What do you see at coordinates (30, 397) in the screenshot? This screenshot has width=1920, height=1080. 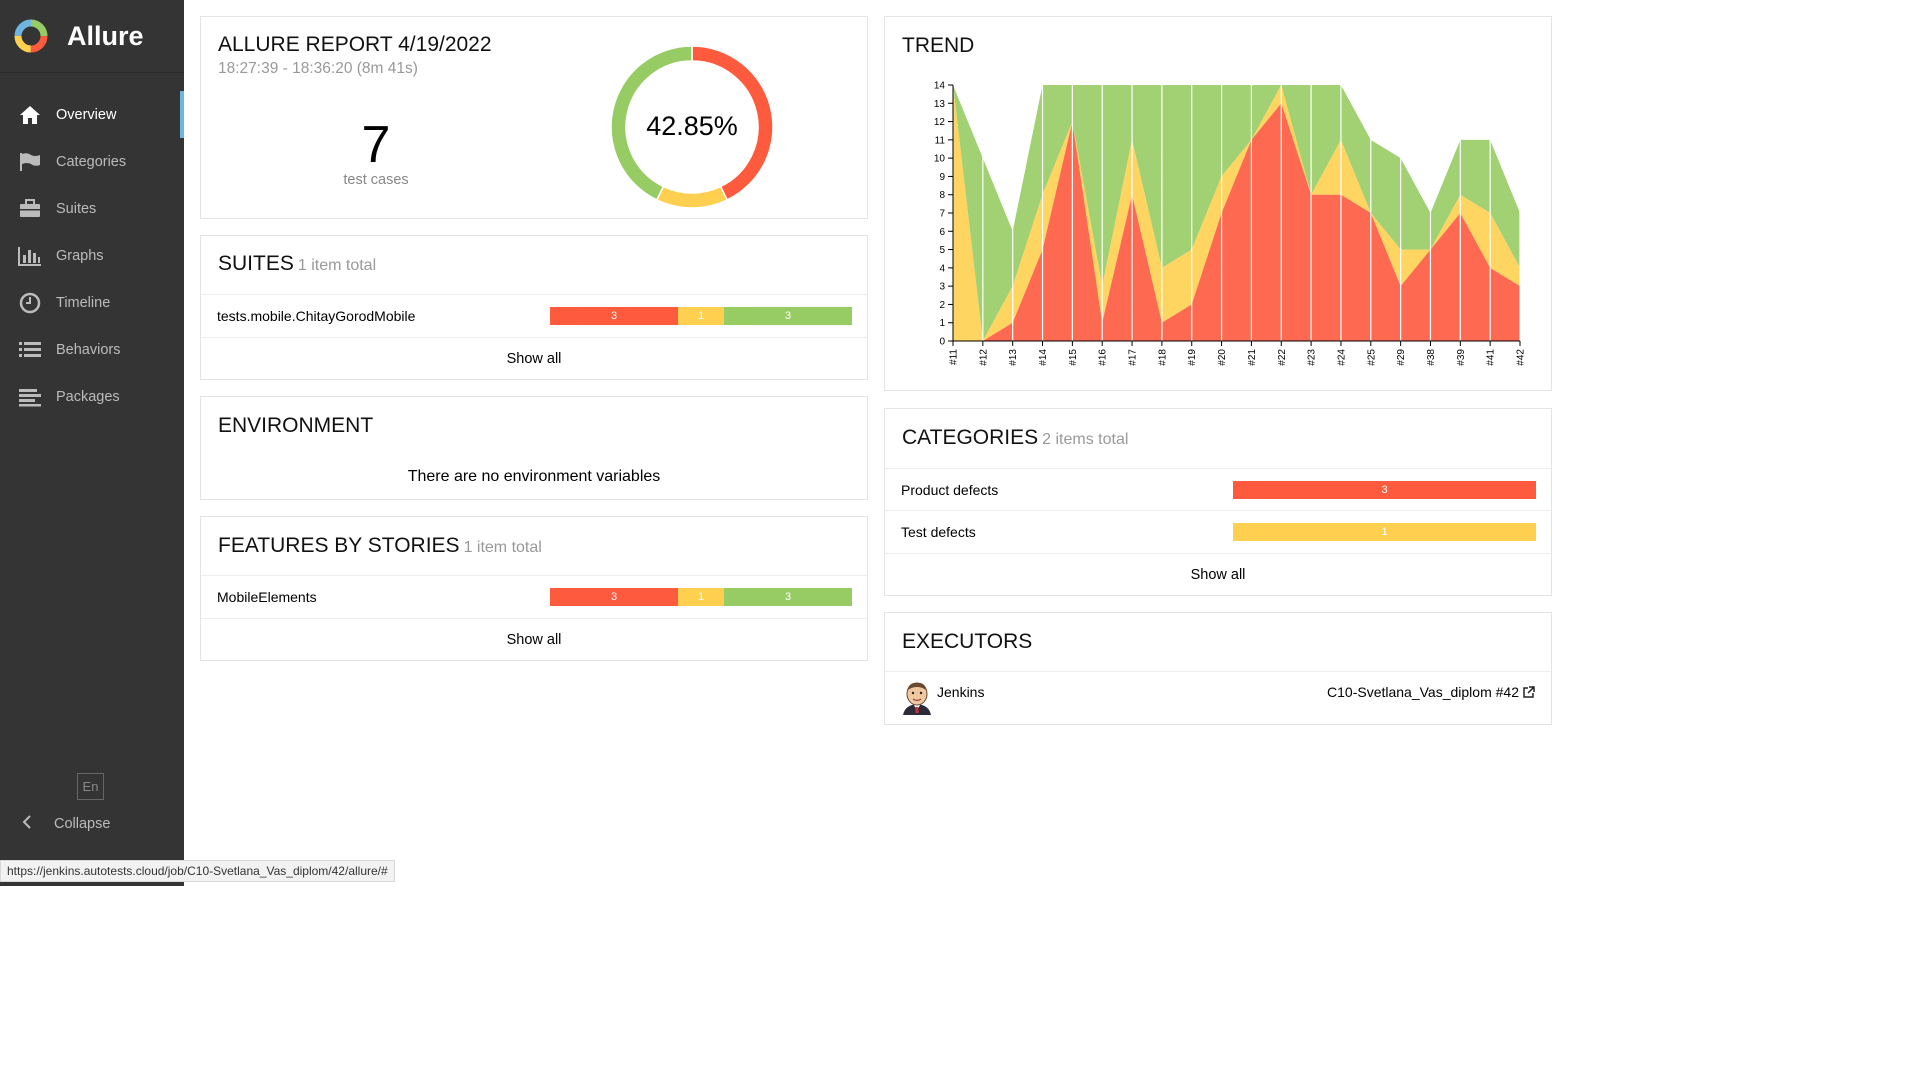 I see `align-left-icon` at bounding box center [30, 397].